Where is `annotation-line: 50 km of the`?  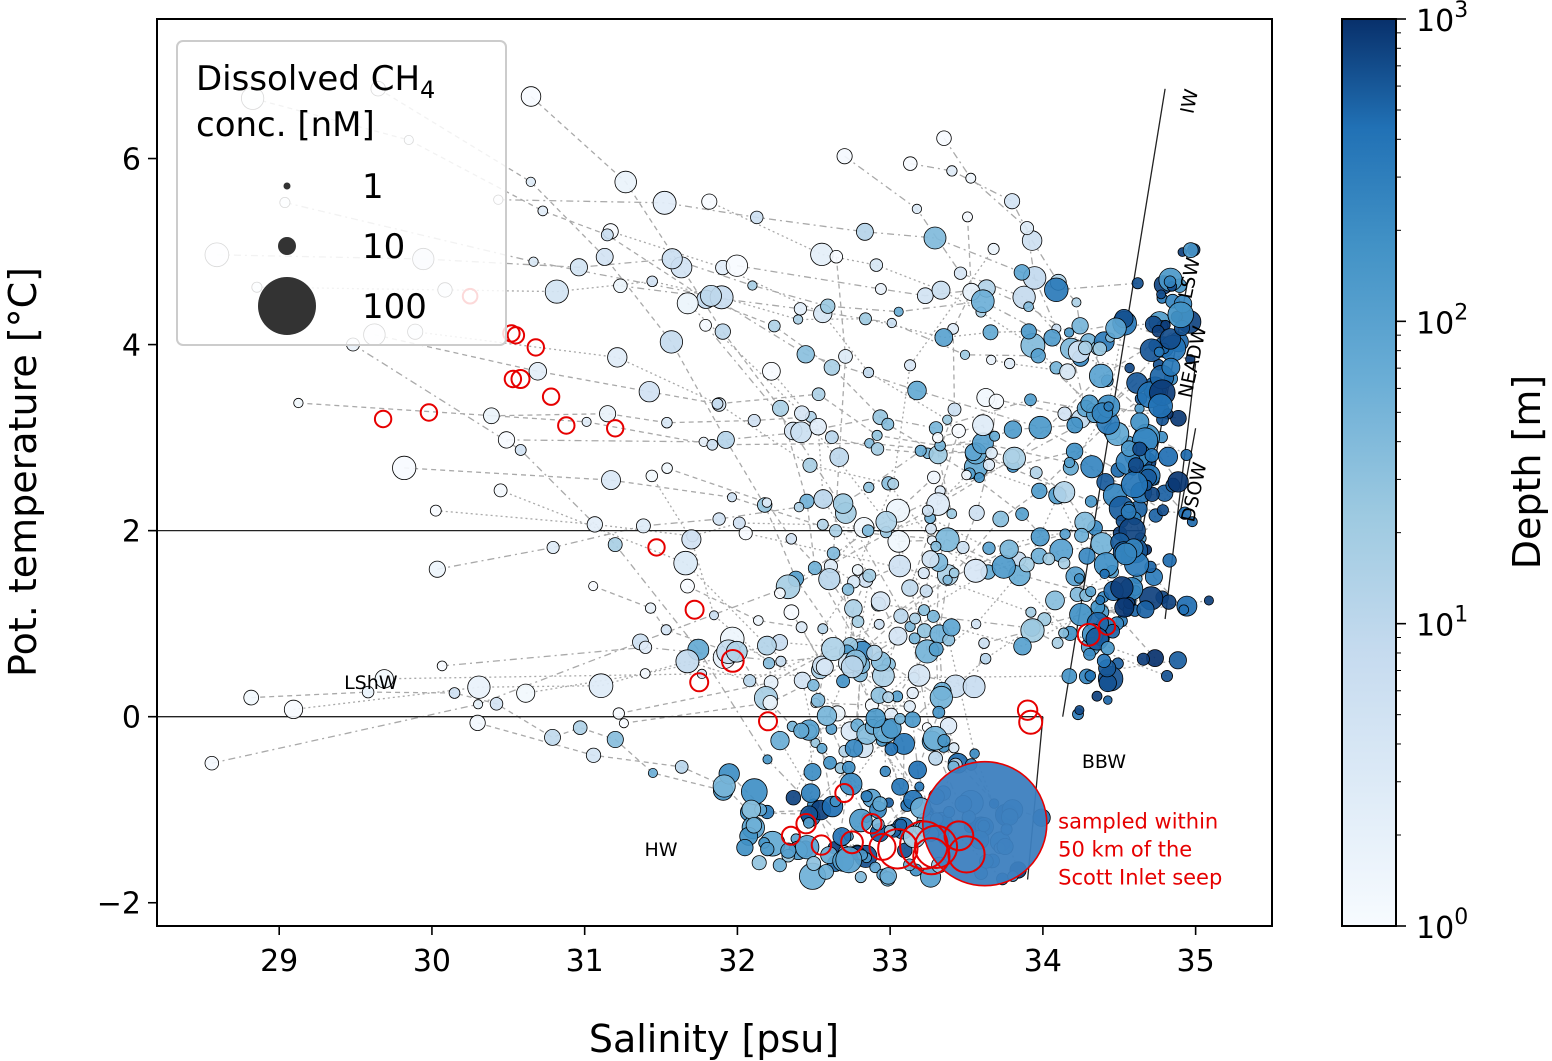
annotation-line: 50 km of the is located at coordinates (1125, 849).